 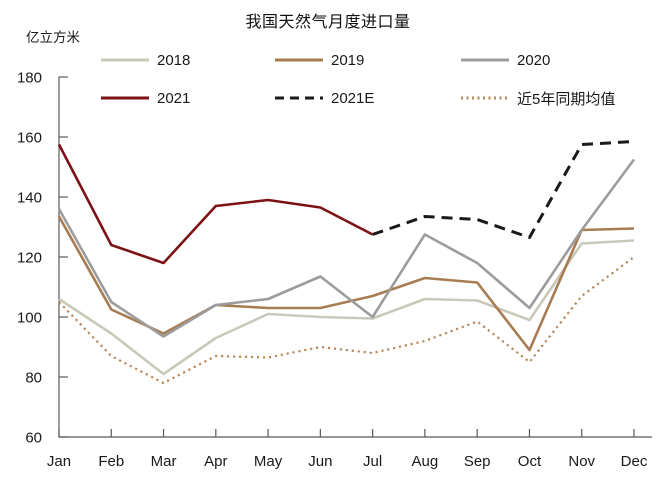 I want to click on x-axis-label: Apr, so click(x=215, y=461).